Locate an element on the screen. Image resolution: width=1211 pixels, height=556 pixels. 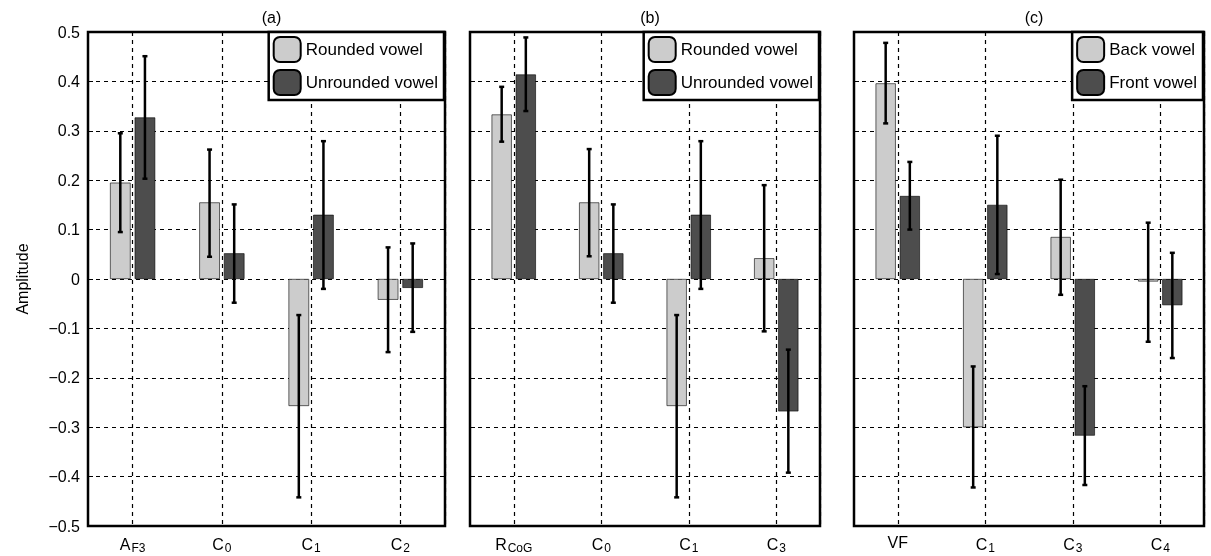
y-tick-label: −0.5 is located at coordinates (64, 526).